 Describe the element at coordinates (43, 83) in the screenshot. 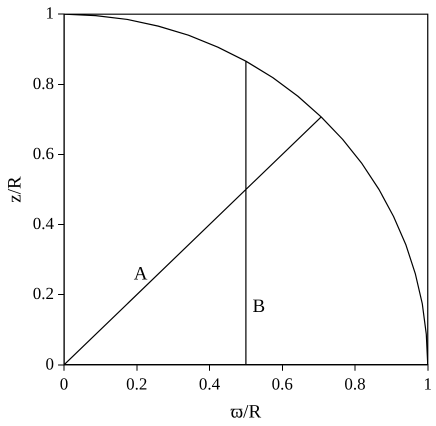

I see `y-tick-label: 0.8` at that location.